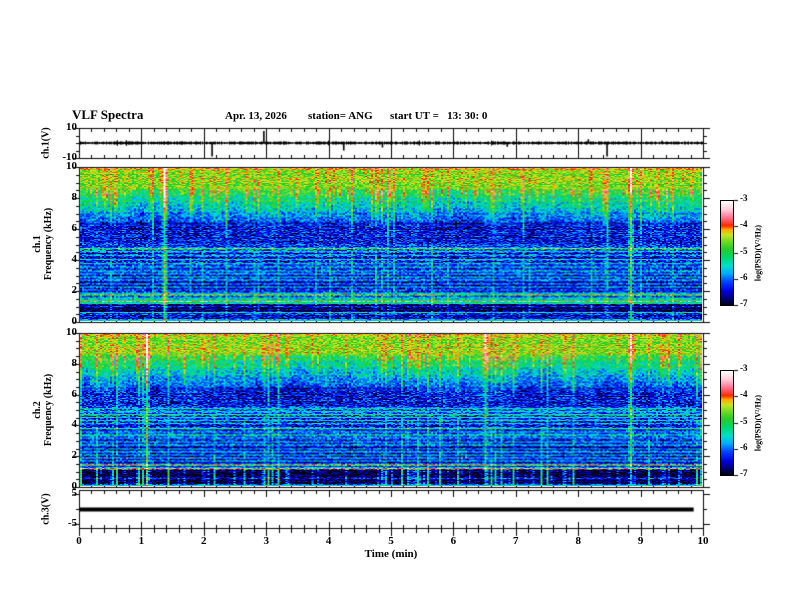  What do you see at coordinates (391, 541) in the screenshot?
I see `time-tick-label: 5` at bounding box center [391, 541].